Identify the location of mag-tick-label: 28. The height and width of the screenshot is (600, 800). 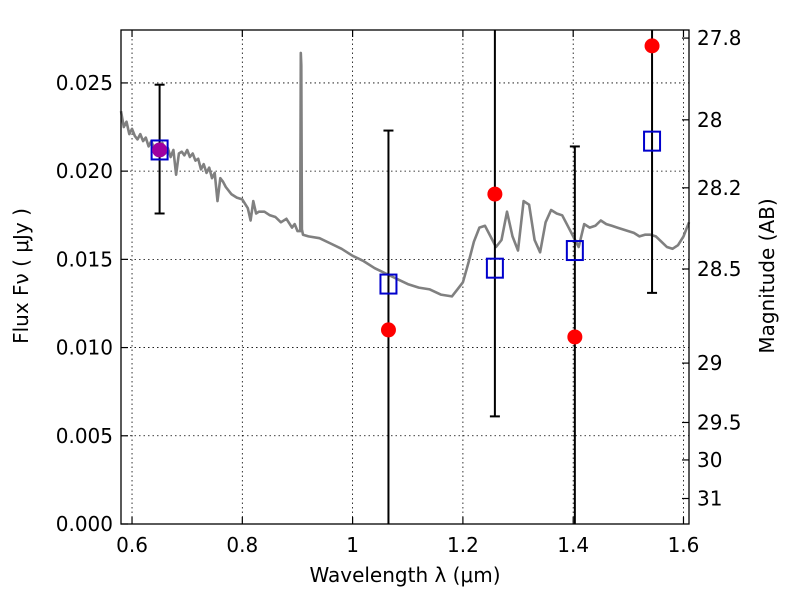
(709, 120).